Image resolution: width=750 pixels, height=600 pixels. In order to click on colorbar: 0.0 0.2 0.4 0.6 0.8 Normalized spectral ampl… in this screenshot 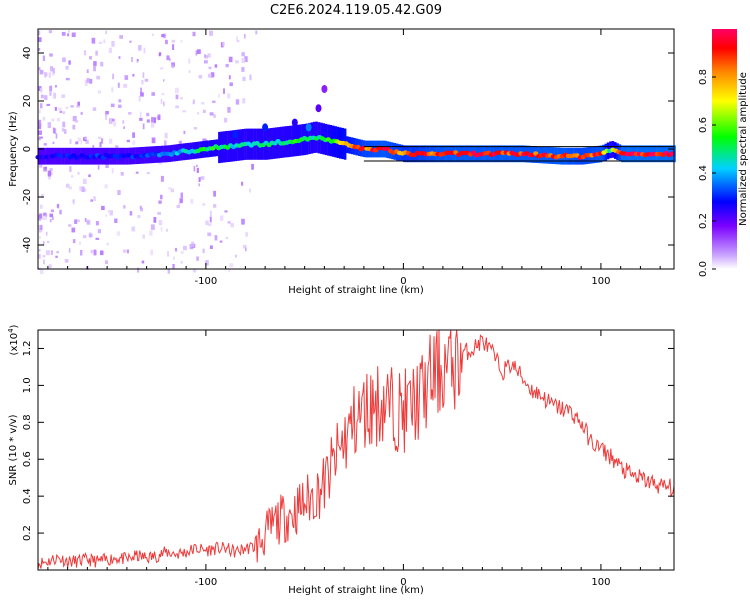, I will do `click(723, 153)`.